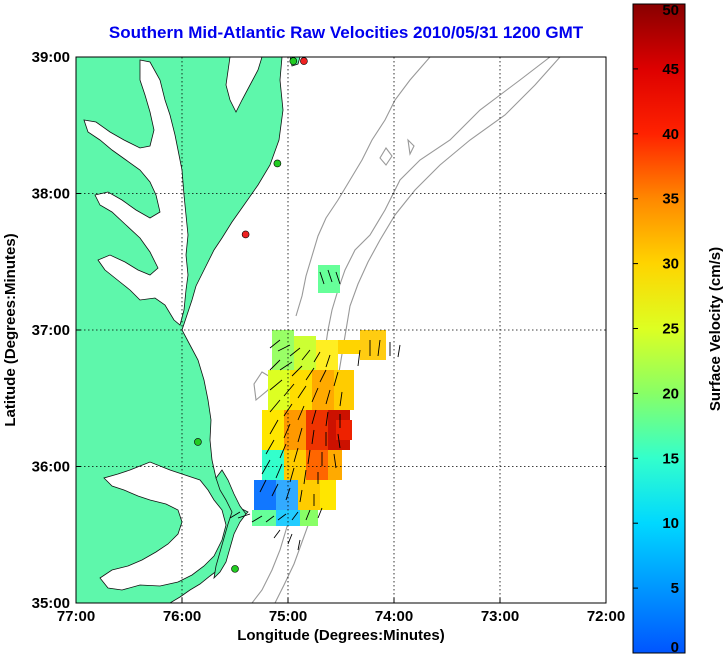  Describe the element at coordinates (51, 330) in the screenshot. I see `y-tick-label: 37:00` at that location.